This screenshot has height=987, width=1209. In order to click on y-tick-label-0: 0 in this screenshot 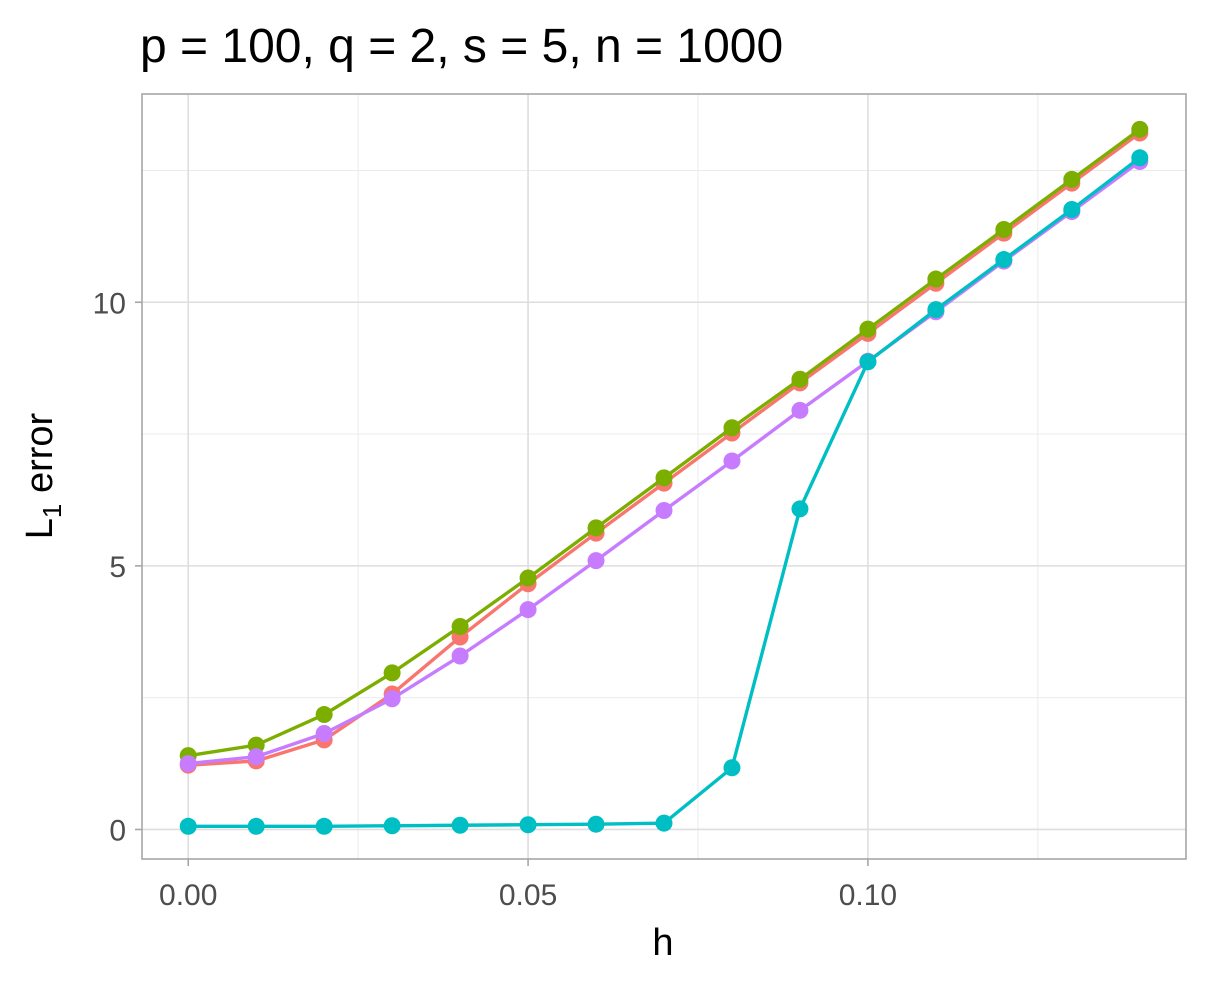, I will do `click(117, 830)`.